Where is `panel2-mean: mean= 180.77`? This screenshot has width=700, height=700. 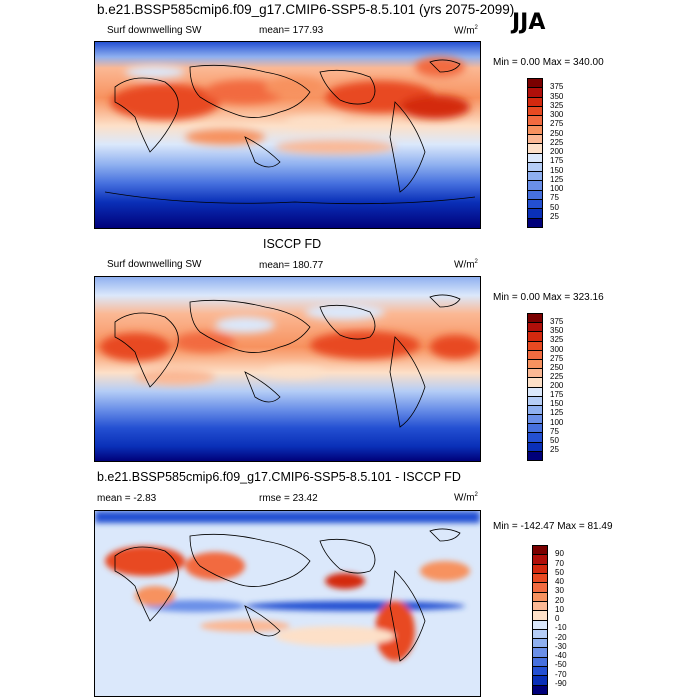 panel2-mean: mean= 180.77 is located at coordinates (291, 265).